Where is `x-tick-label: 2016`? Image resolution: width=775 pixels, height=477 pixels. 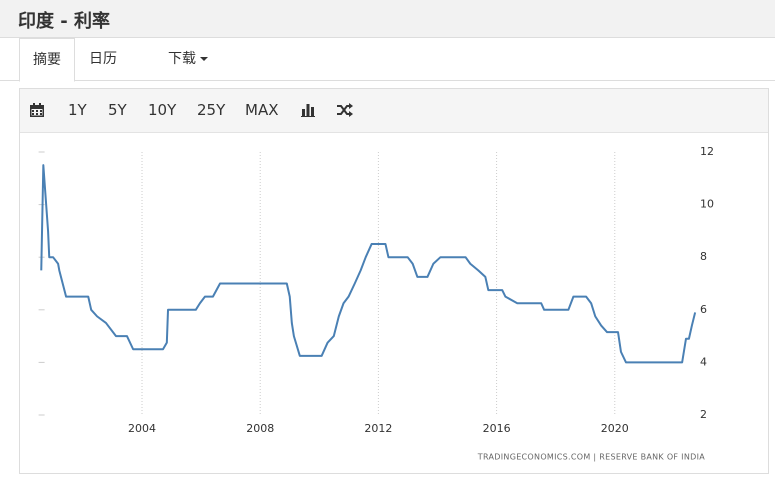
x-tick-label: 2016 is located at coordinates (497, 428).